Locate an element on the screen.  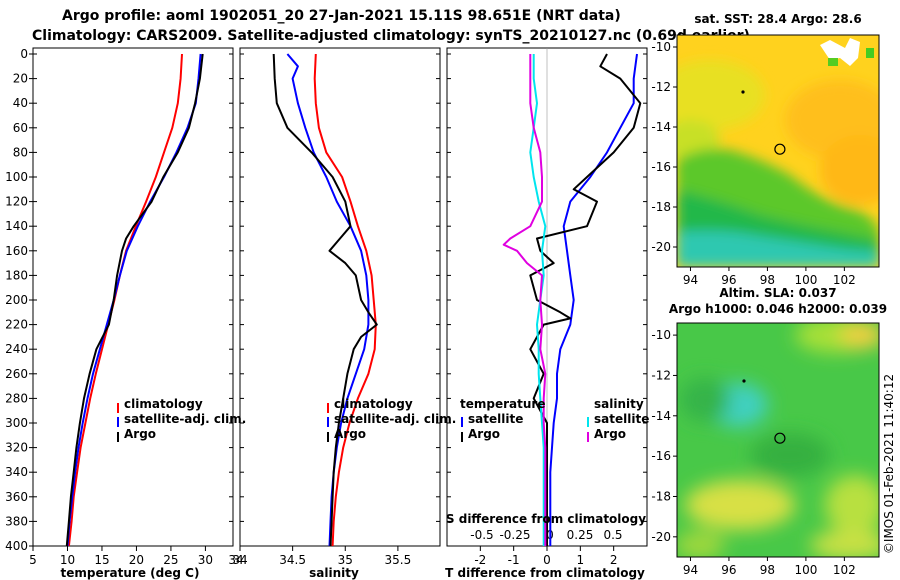
depth-tick-label: 200 is located at coordinates (16, 300).